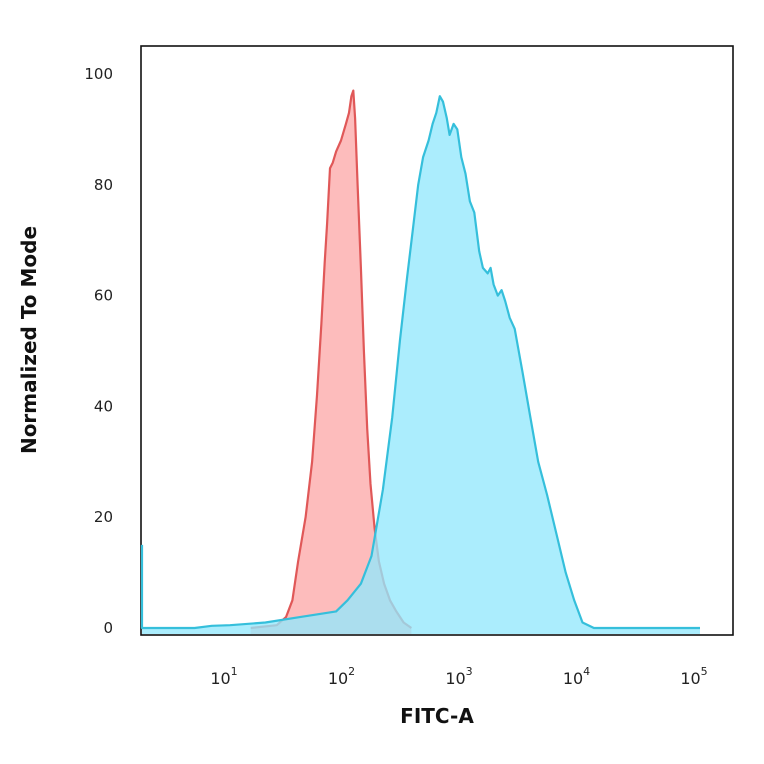 Image resolution: width=764 pixels, height=764 pixels. Describe the element at coordinates (108, 628) in the screenshot. I see `y-tick-label: 0` at that location.